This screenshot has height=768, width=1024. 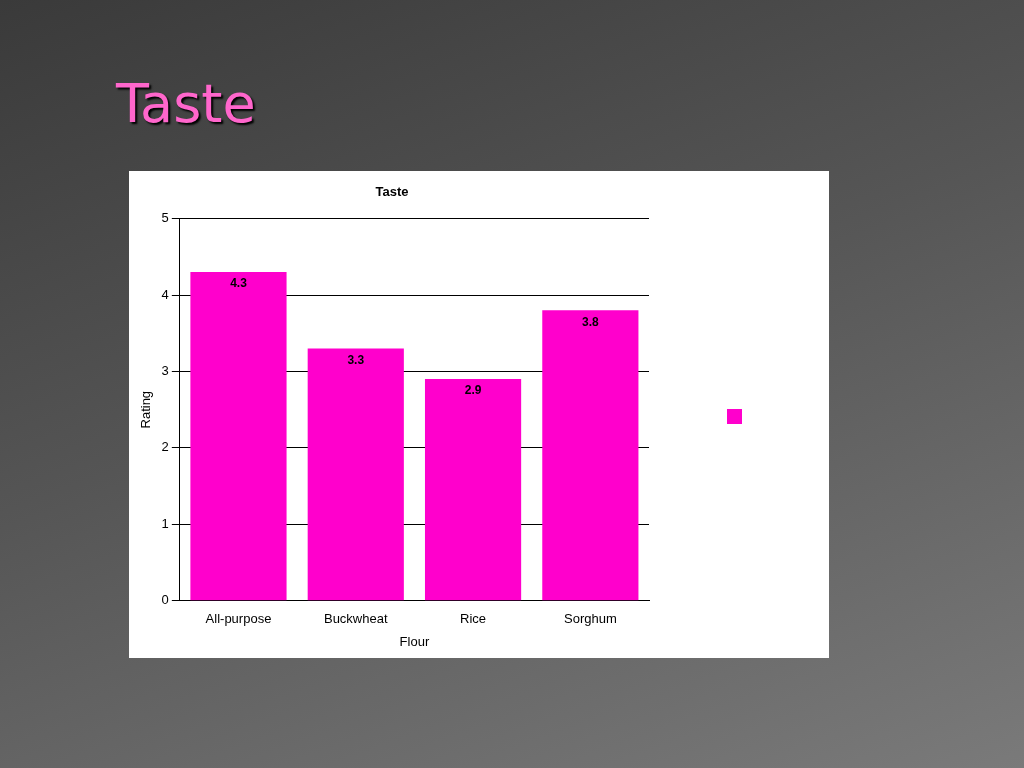 I want to click on y-tick-label: 4, so click(x=165, y=294).